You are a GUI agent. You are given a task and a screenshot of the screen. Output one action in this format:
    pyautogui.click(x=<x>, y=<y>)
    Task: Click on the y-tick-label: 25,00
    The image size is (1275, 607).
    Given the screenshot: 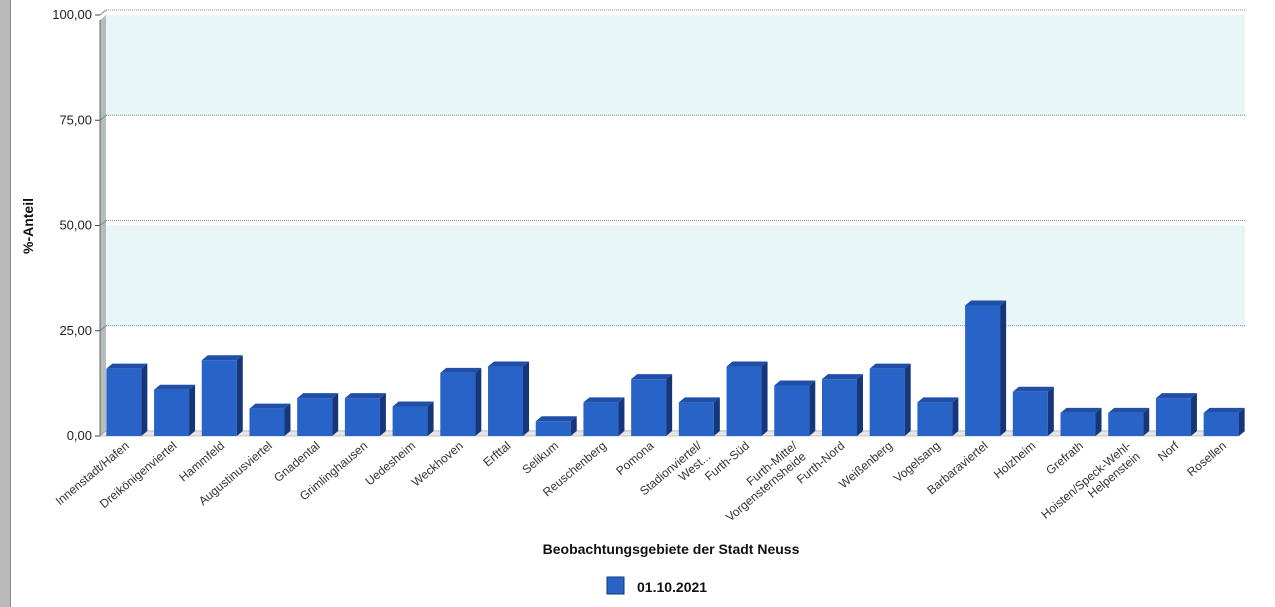 What is the action you would take?
    pyautogui.click(x=75, y=330)
    